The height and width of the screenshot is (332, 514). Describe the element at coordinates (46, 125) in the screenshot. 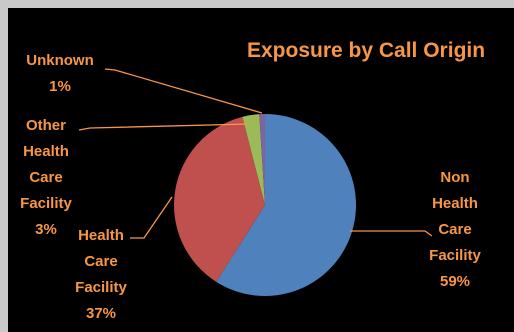

I see `data-label-category: Other` at that location.